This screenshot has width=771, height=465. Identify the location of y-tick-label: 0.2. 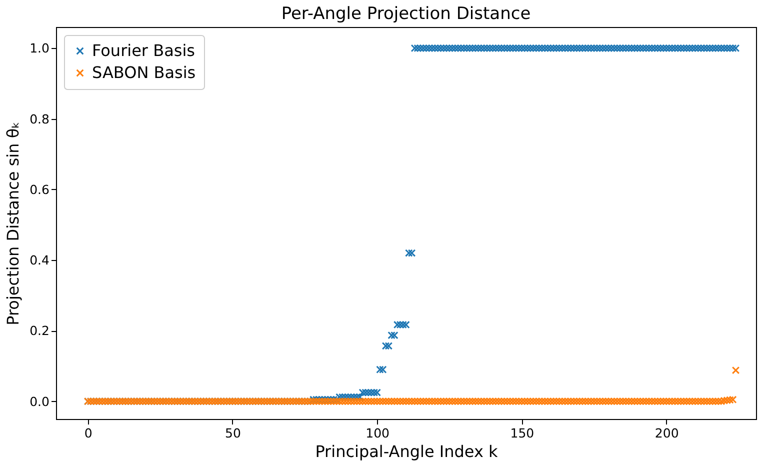
(40, 330).